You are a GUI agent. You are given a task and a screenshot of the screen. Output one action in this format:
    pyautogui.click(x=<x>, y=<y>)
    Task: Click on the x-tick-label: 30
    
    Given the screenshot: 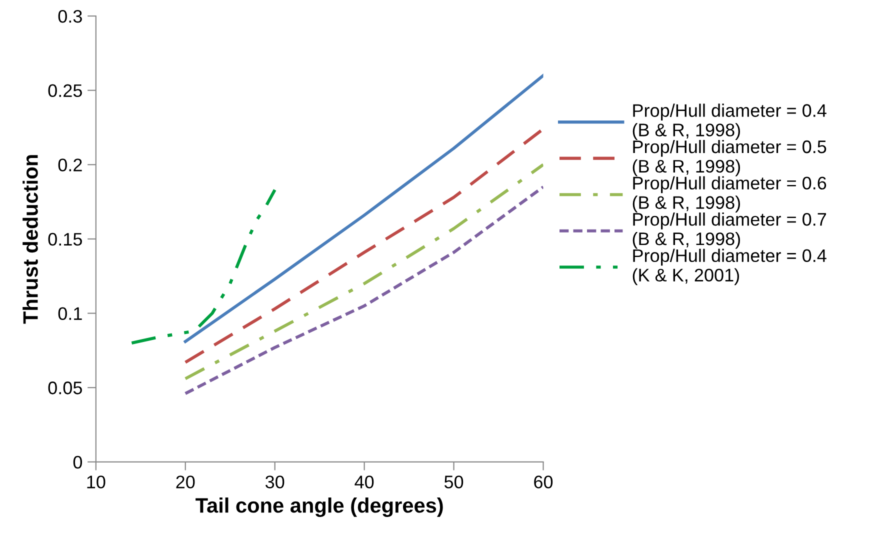 What is the action you would take?
    pyautogui.click(x=275, y=482)
    